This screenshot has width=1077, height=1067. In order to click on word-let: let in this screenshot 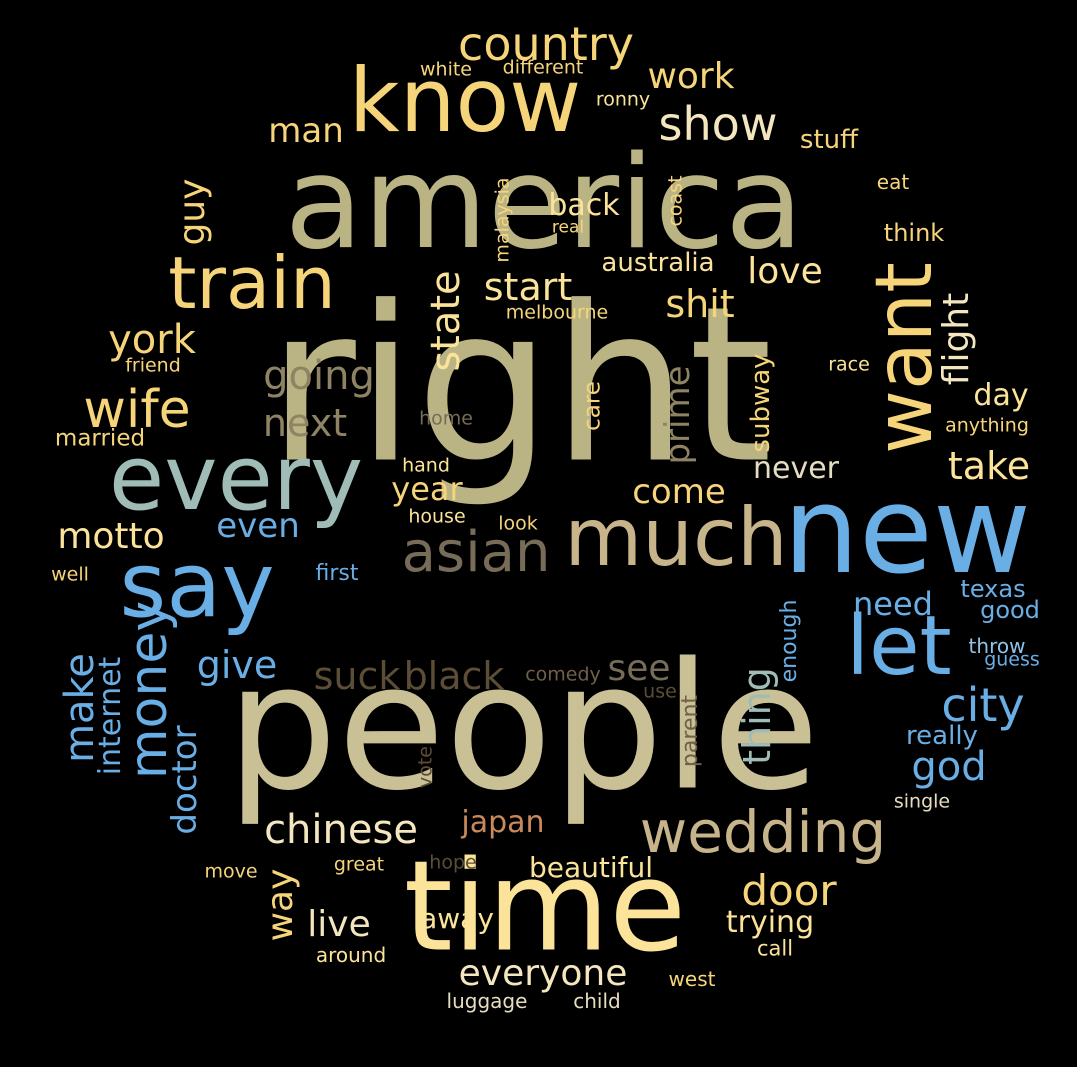, I will do `click(899, 646)`.